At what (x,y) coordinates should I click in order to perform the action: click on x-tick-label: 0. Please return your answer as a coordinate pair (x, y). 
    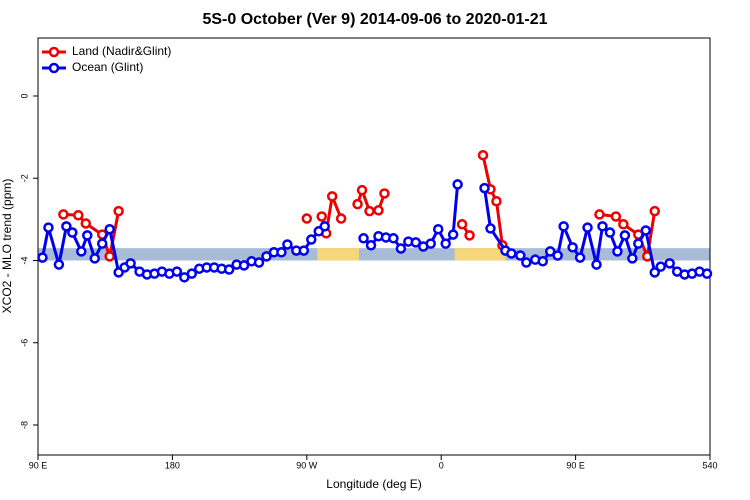
    Looking at the image, I should click on (441, 465).